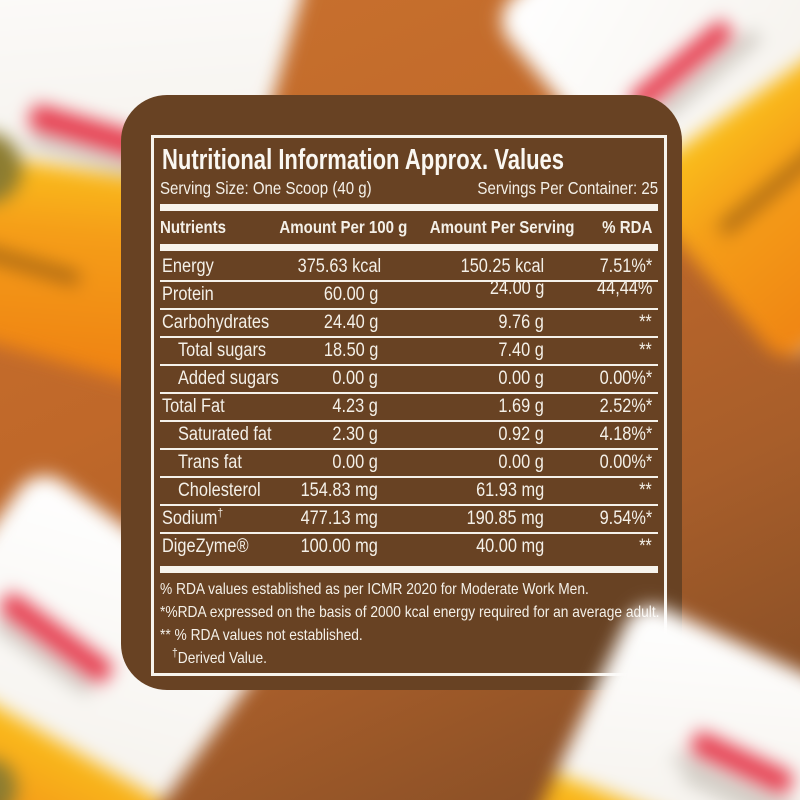 Image resolution: width=800 pixels, height=800 pixels. I want to click on column-header-rda: % RDA, so click(626, 227).